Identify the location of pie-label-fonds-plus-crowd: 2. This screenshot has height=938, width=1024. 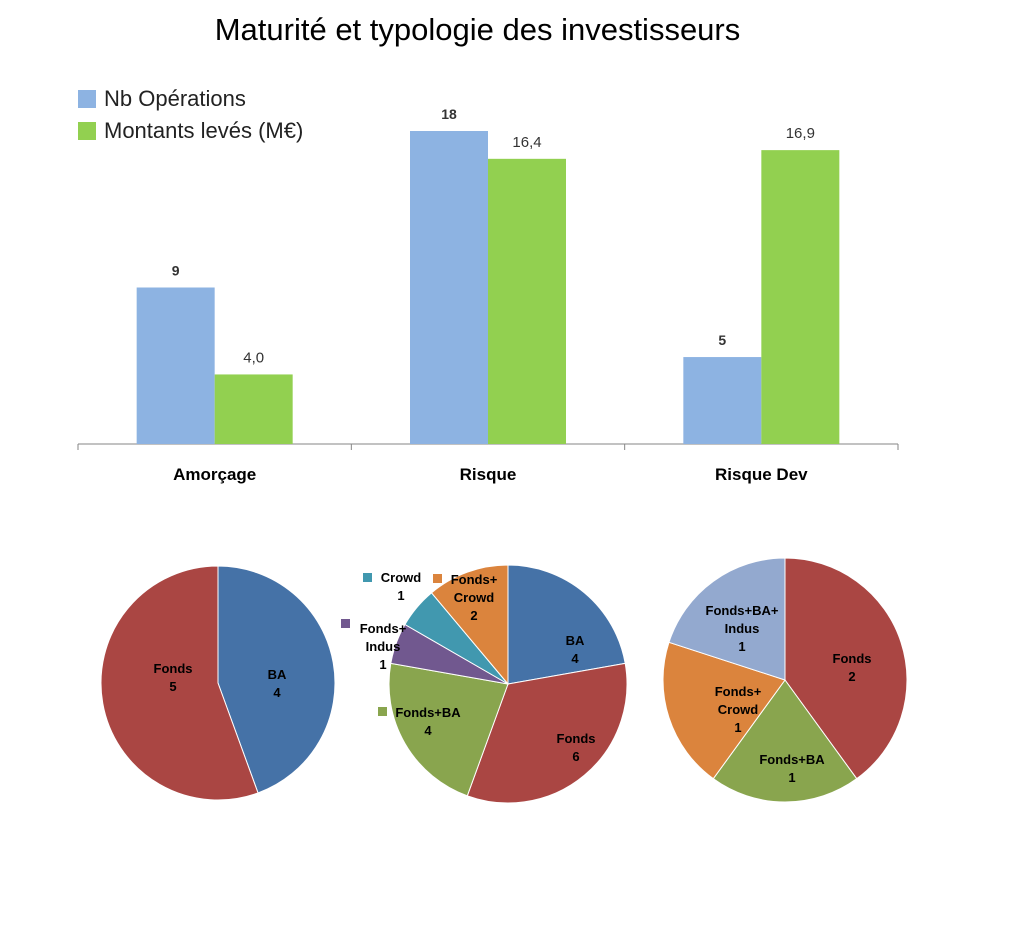
(473, 615).